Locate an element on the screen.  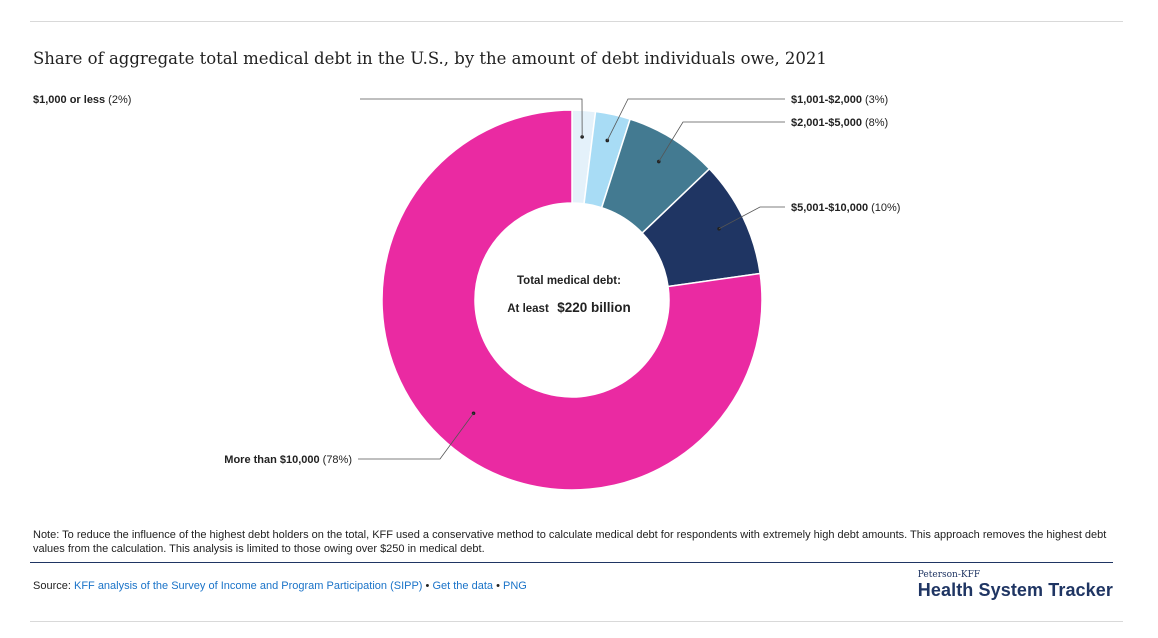
slice-label-value: (78%) is located at coordinates (337, 460).